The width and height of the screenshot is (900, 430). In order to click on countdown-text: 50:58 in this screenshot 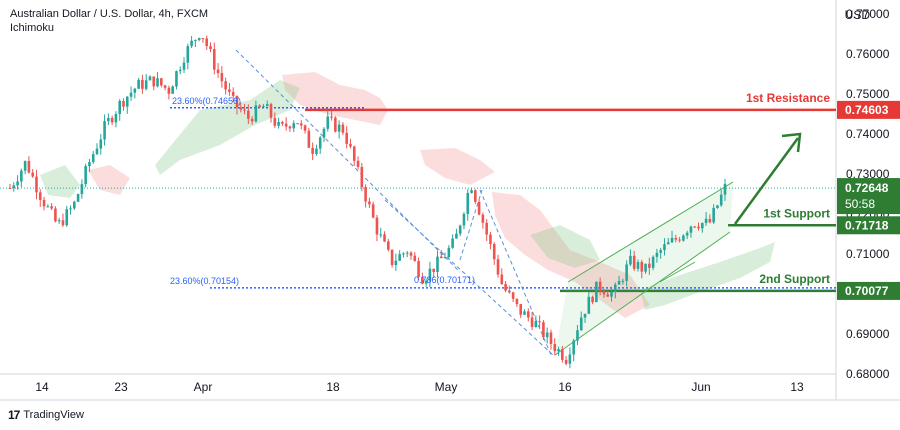, I will do `click(860, 204)`.